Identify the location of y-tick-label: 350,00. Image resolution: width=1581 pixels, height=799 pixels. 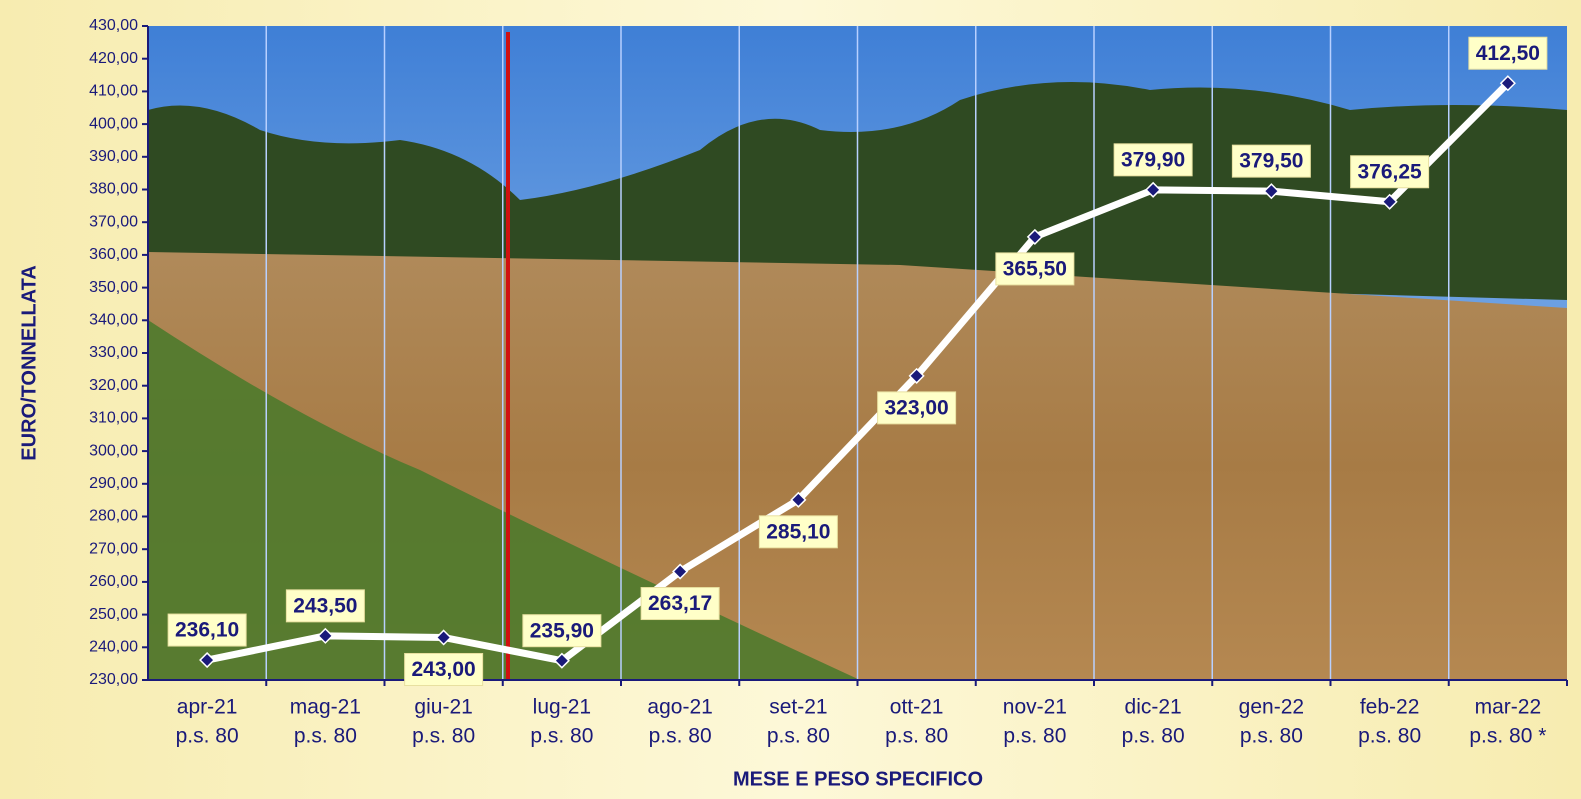
(113, 287).